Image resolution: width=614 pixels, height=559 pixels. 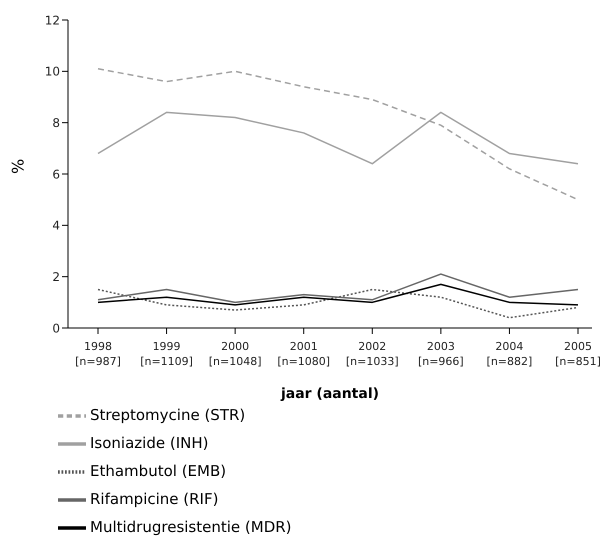 What do you see at coordinates (166, 354) in the screenshot?
I see `x-tick-label: 1999 [n=1109]` at bounding box center [166, 354].